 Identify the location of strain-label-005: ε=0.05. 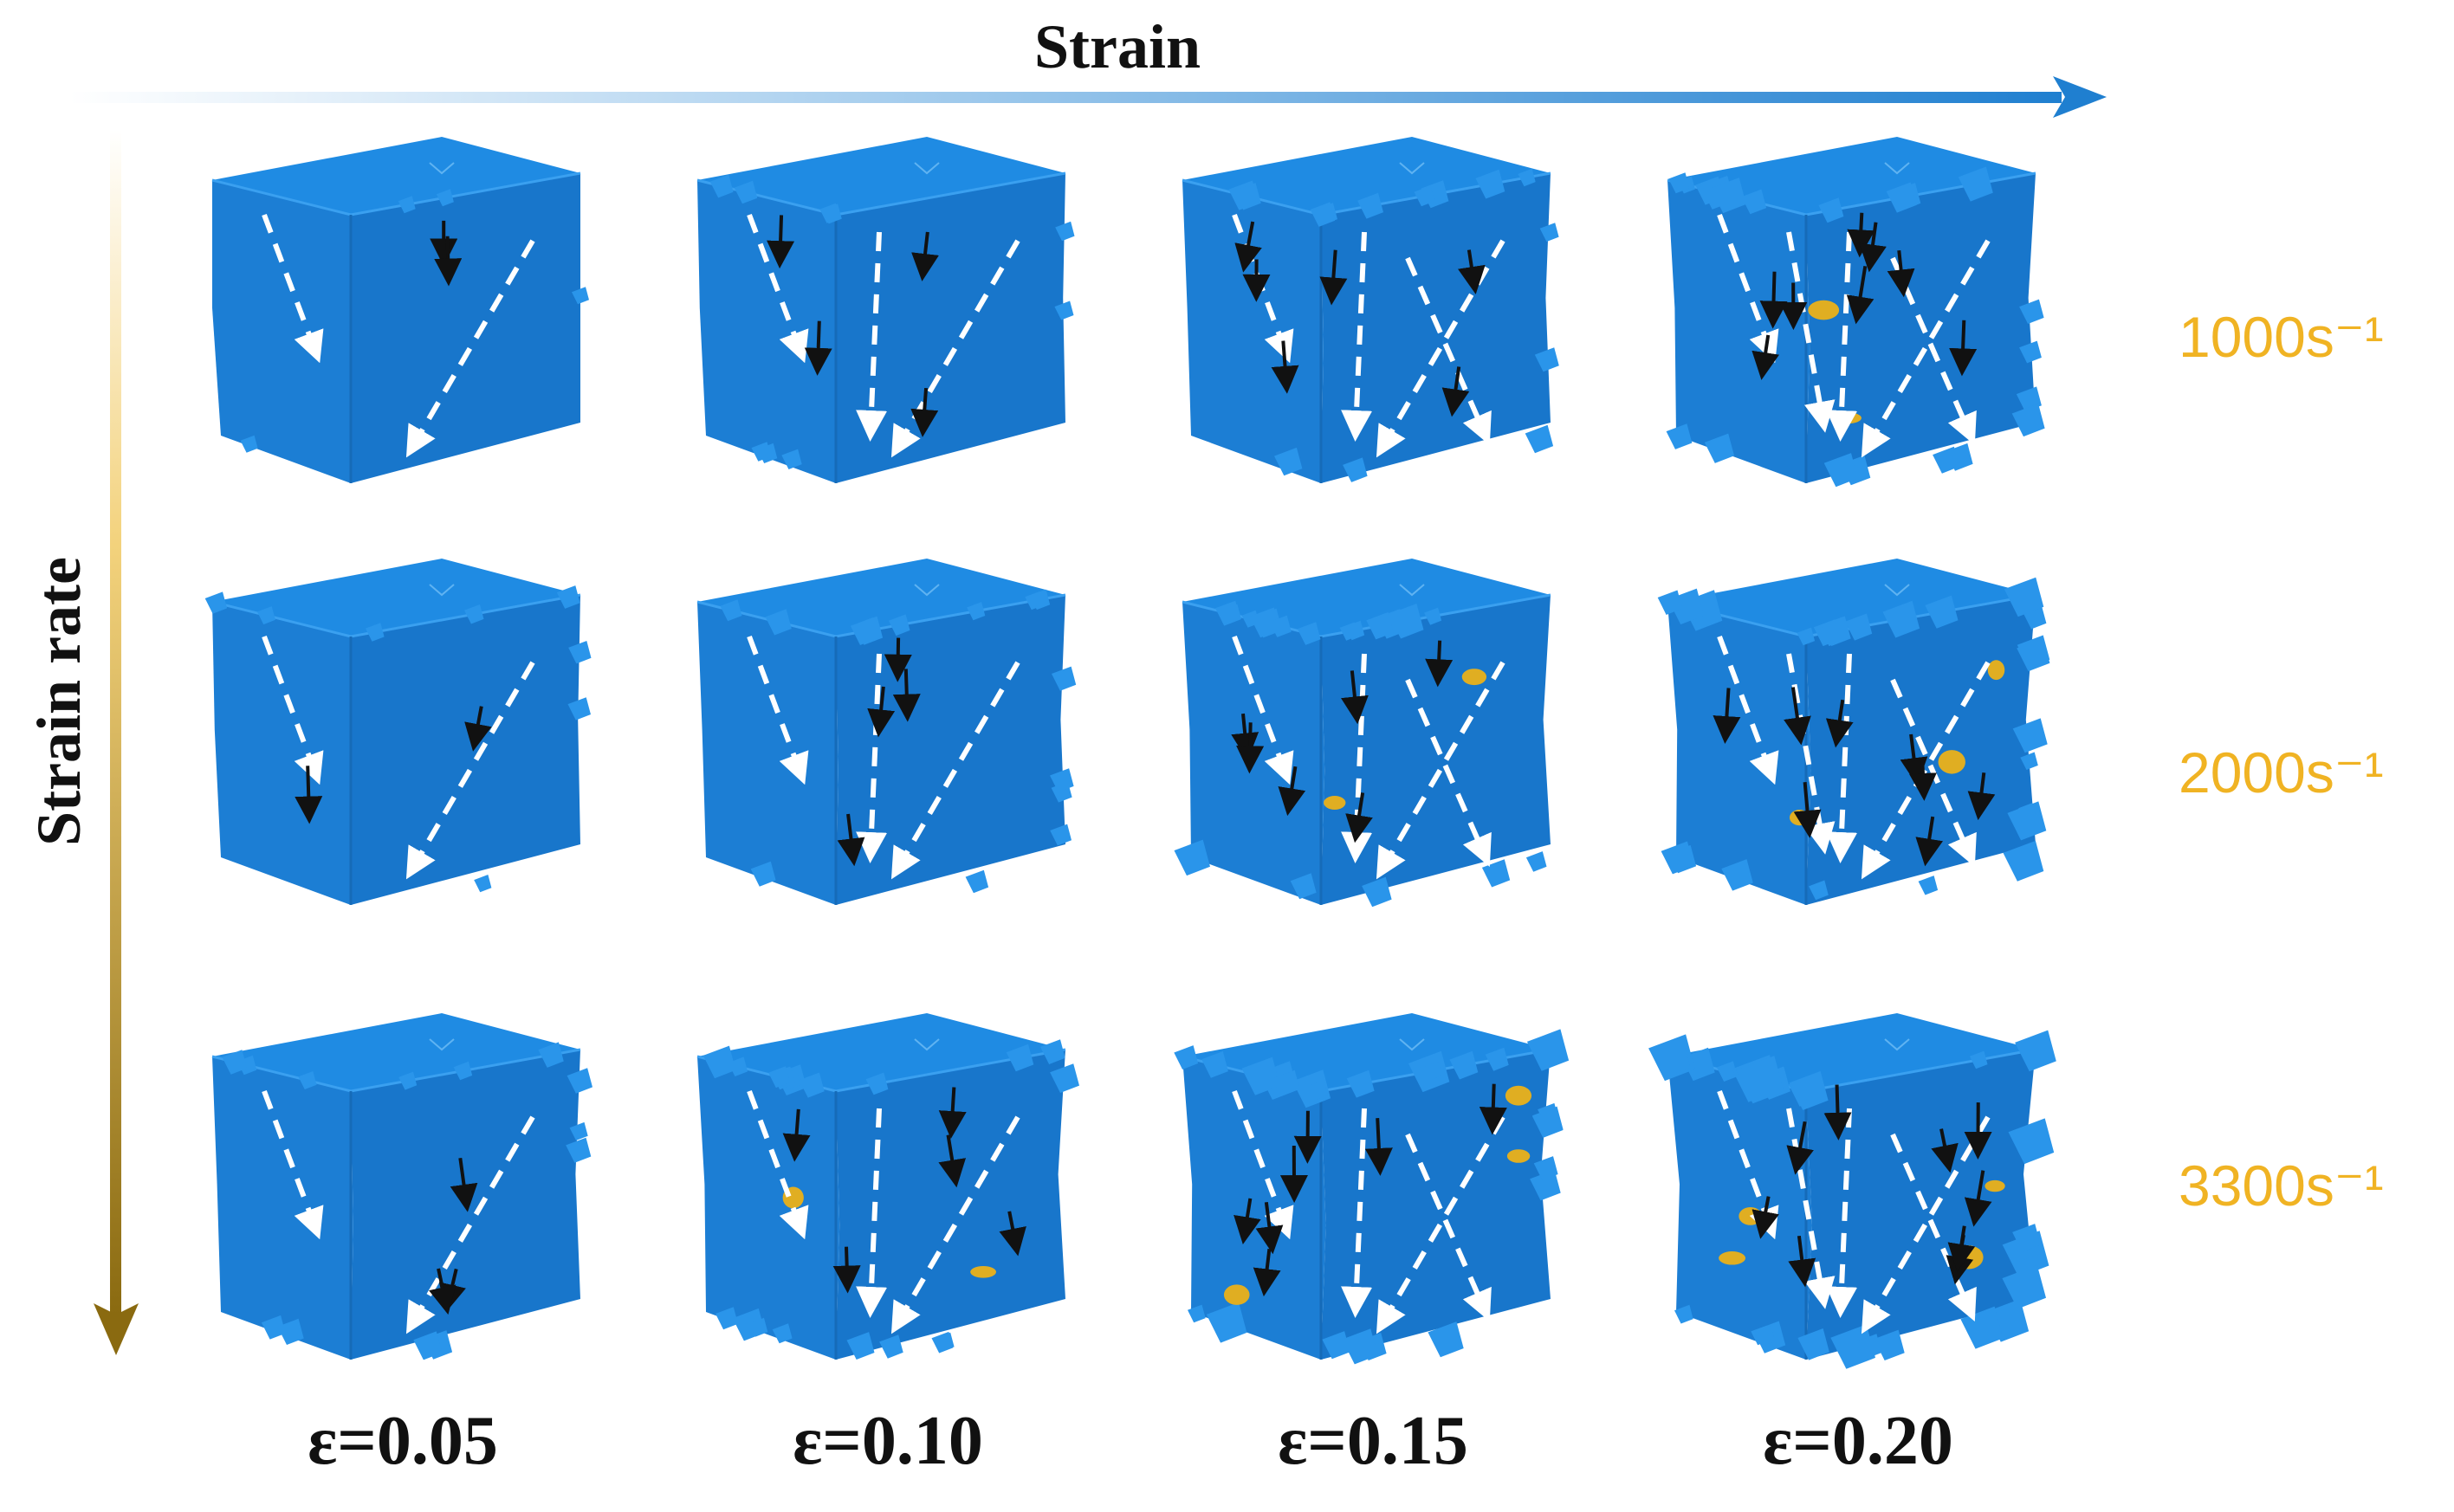
(403, 1441).